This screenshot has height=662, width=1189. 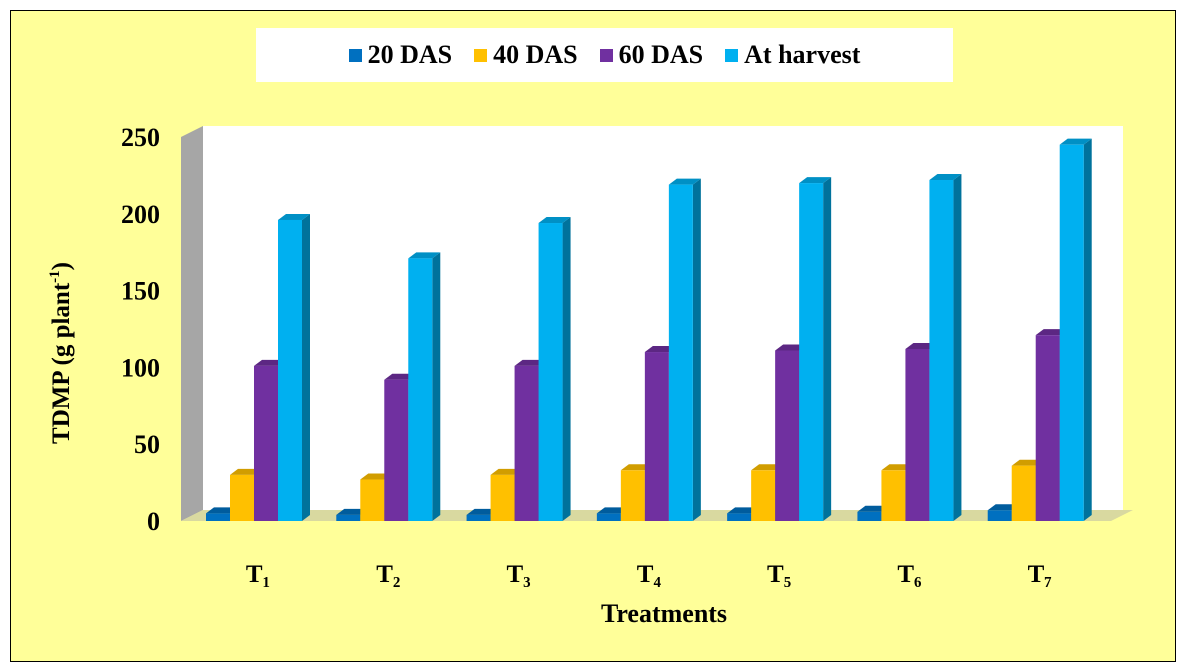 What do you see at coordinates (1040, 574) in the screenshot?
I see `x-tick-label: T₇` at bounding box center [1040, 574].